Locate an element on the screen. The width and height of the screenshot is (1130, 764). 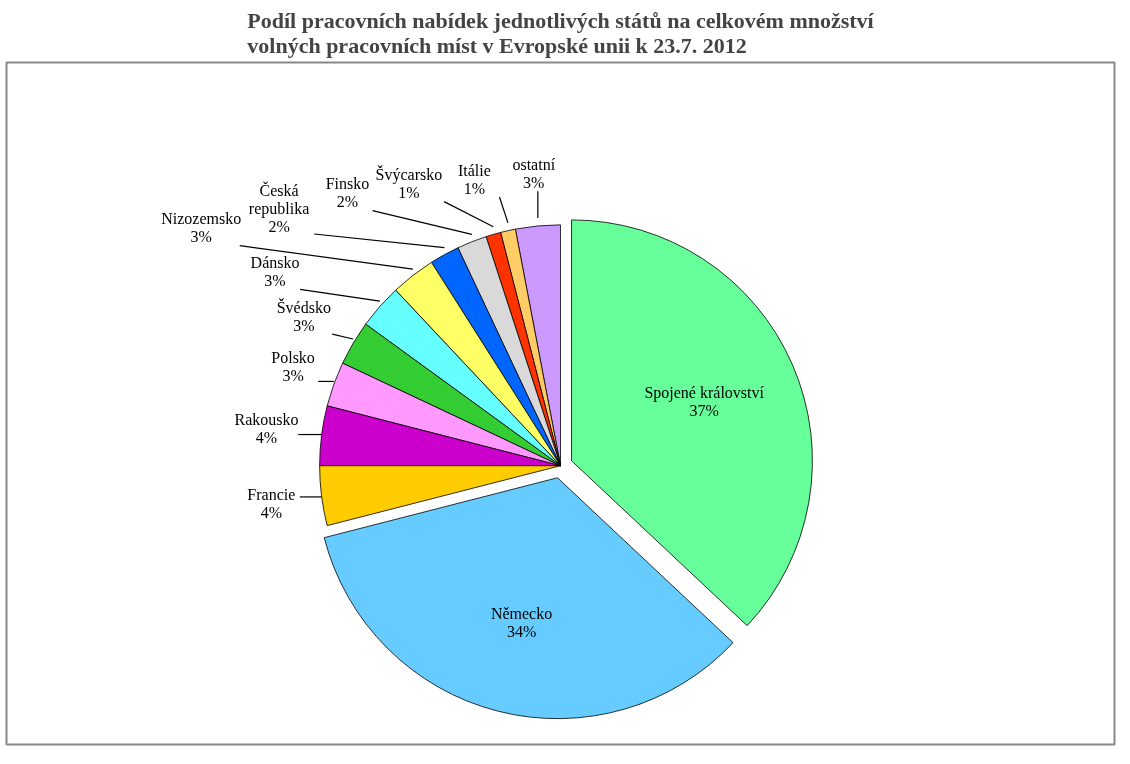
slice-label: Rakousko is located at coordinates (266, 420).